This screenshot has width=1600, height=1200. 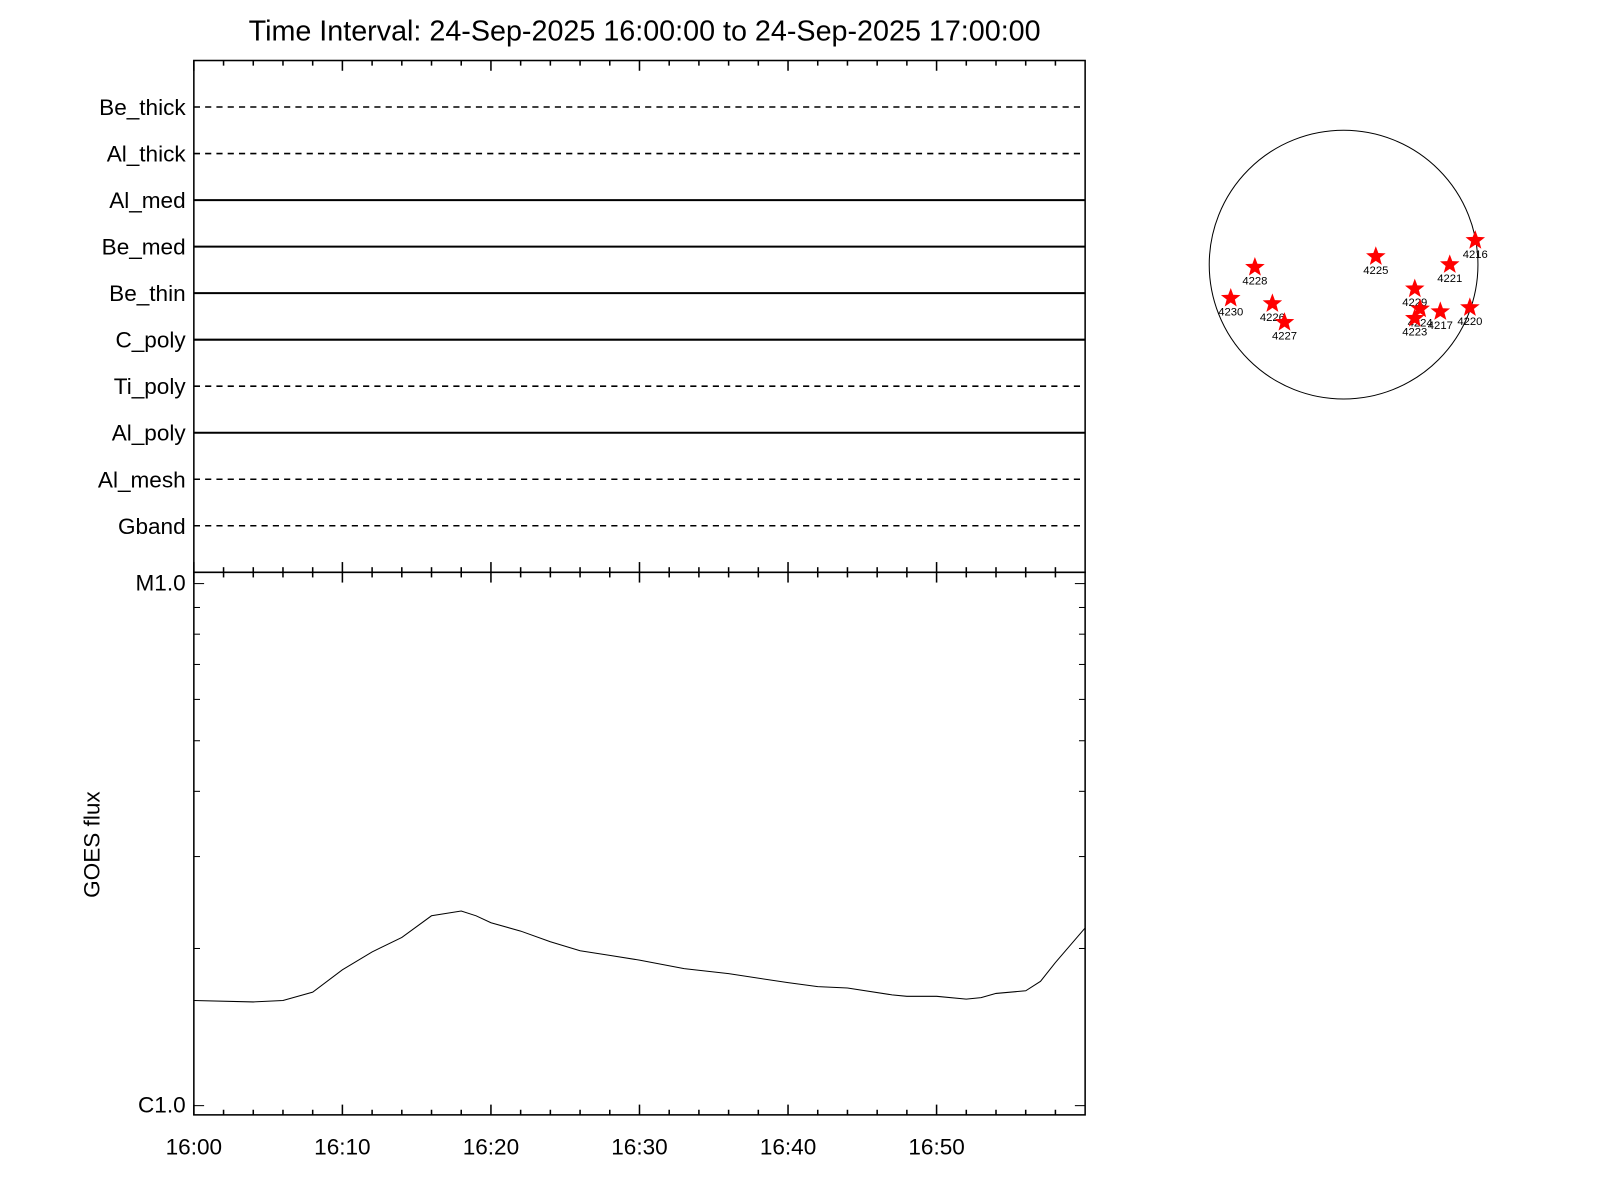 What do you see at coordinates (142, 107) in the screenshot?
I see `filter-label: Be_thick` at bounding box center [142, 107].